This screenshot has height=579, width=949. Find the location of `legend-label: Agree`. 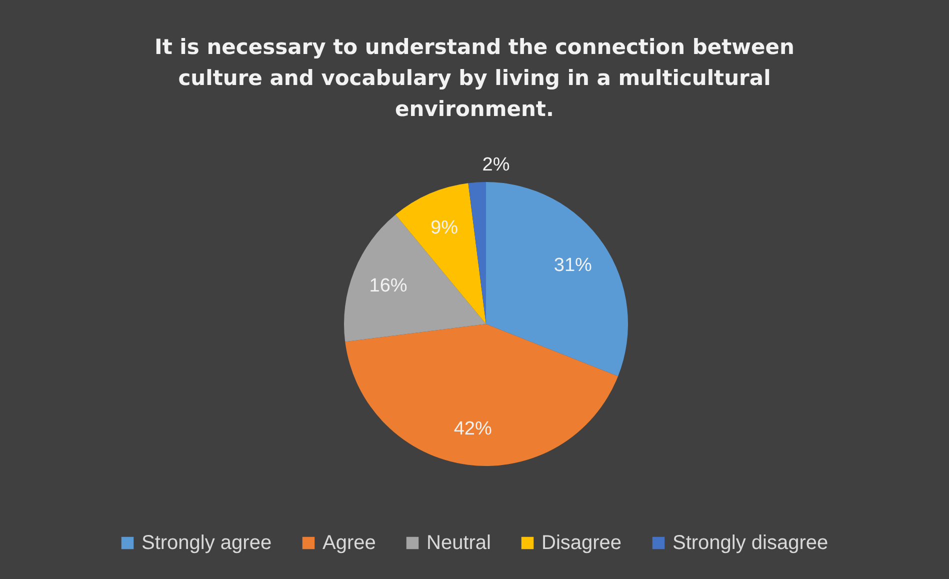

legend-label: Agree is located at coordinates (349, 543).